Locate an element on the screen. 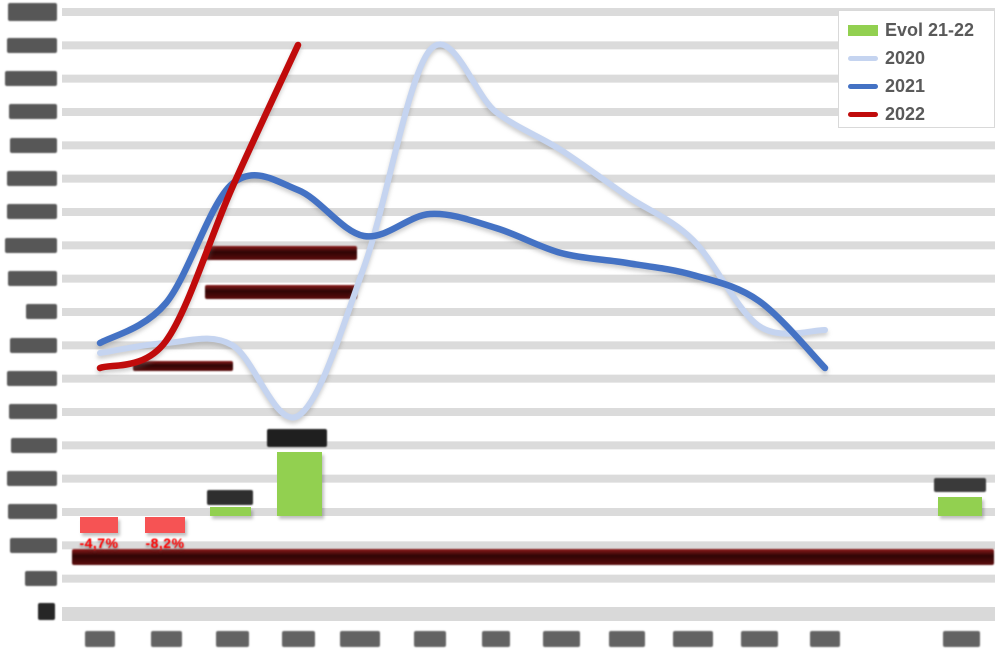 The height and width of the screenshot is (651, 1000). bar-value-label: -8,2% is located at coordinates (165, 543).